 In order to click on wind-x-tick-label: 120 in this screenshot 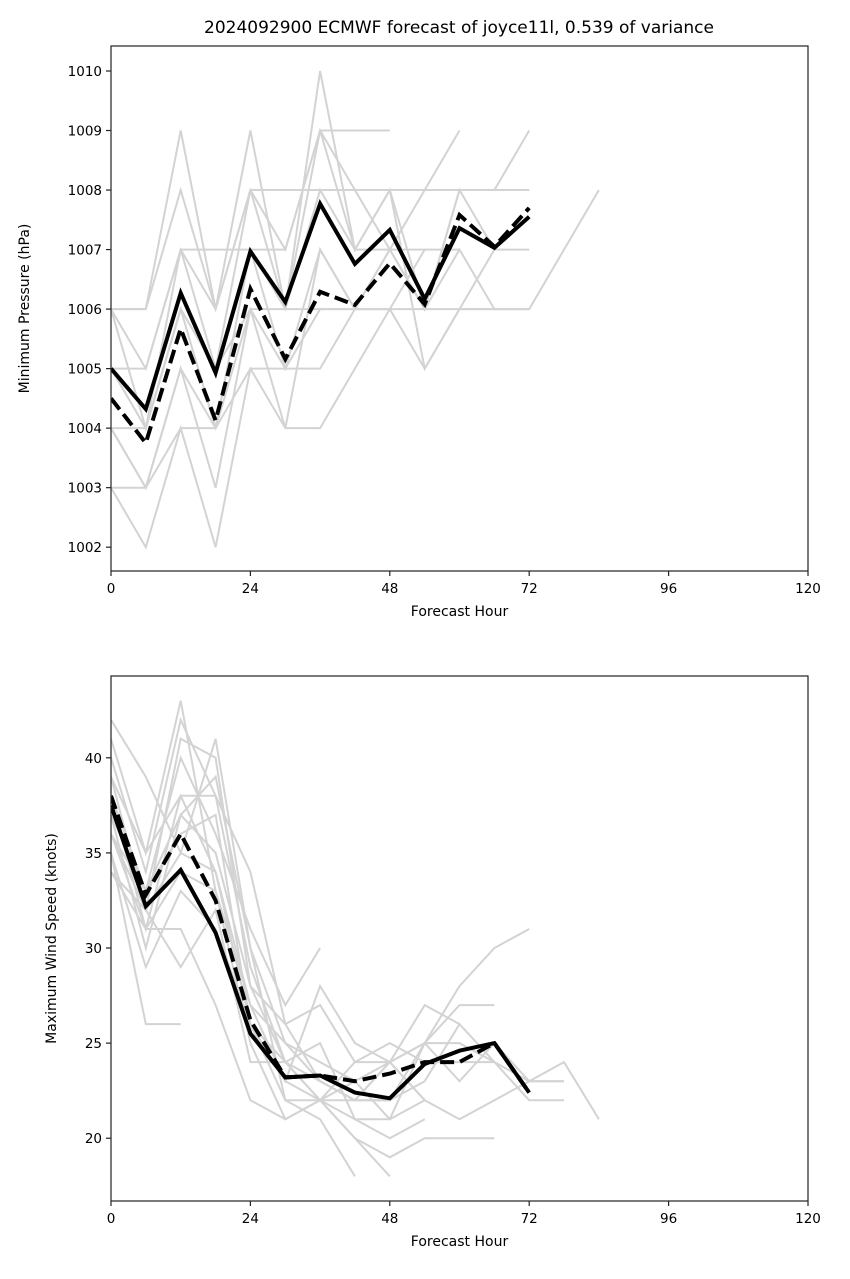, I will do `click(808, 1219)`.